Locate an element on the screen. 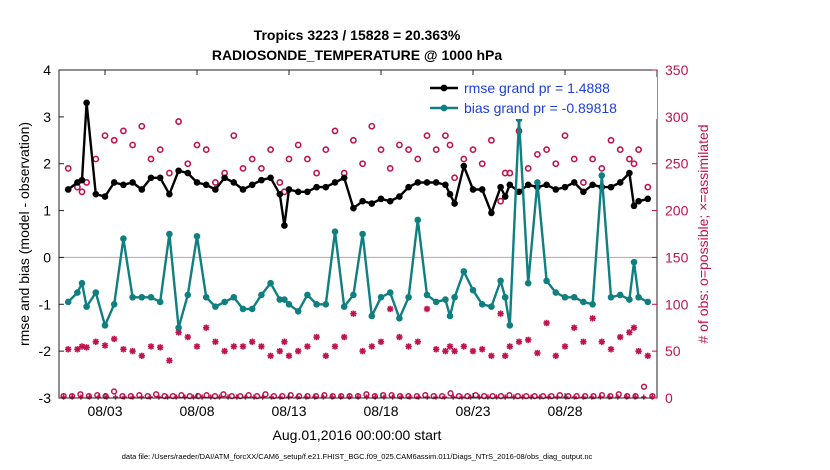  x-tick-label: 08/23 is located at coordinates (472, 411).